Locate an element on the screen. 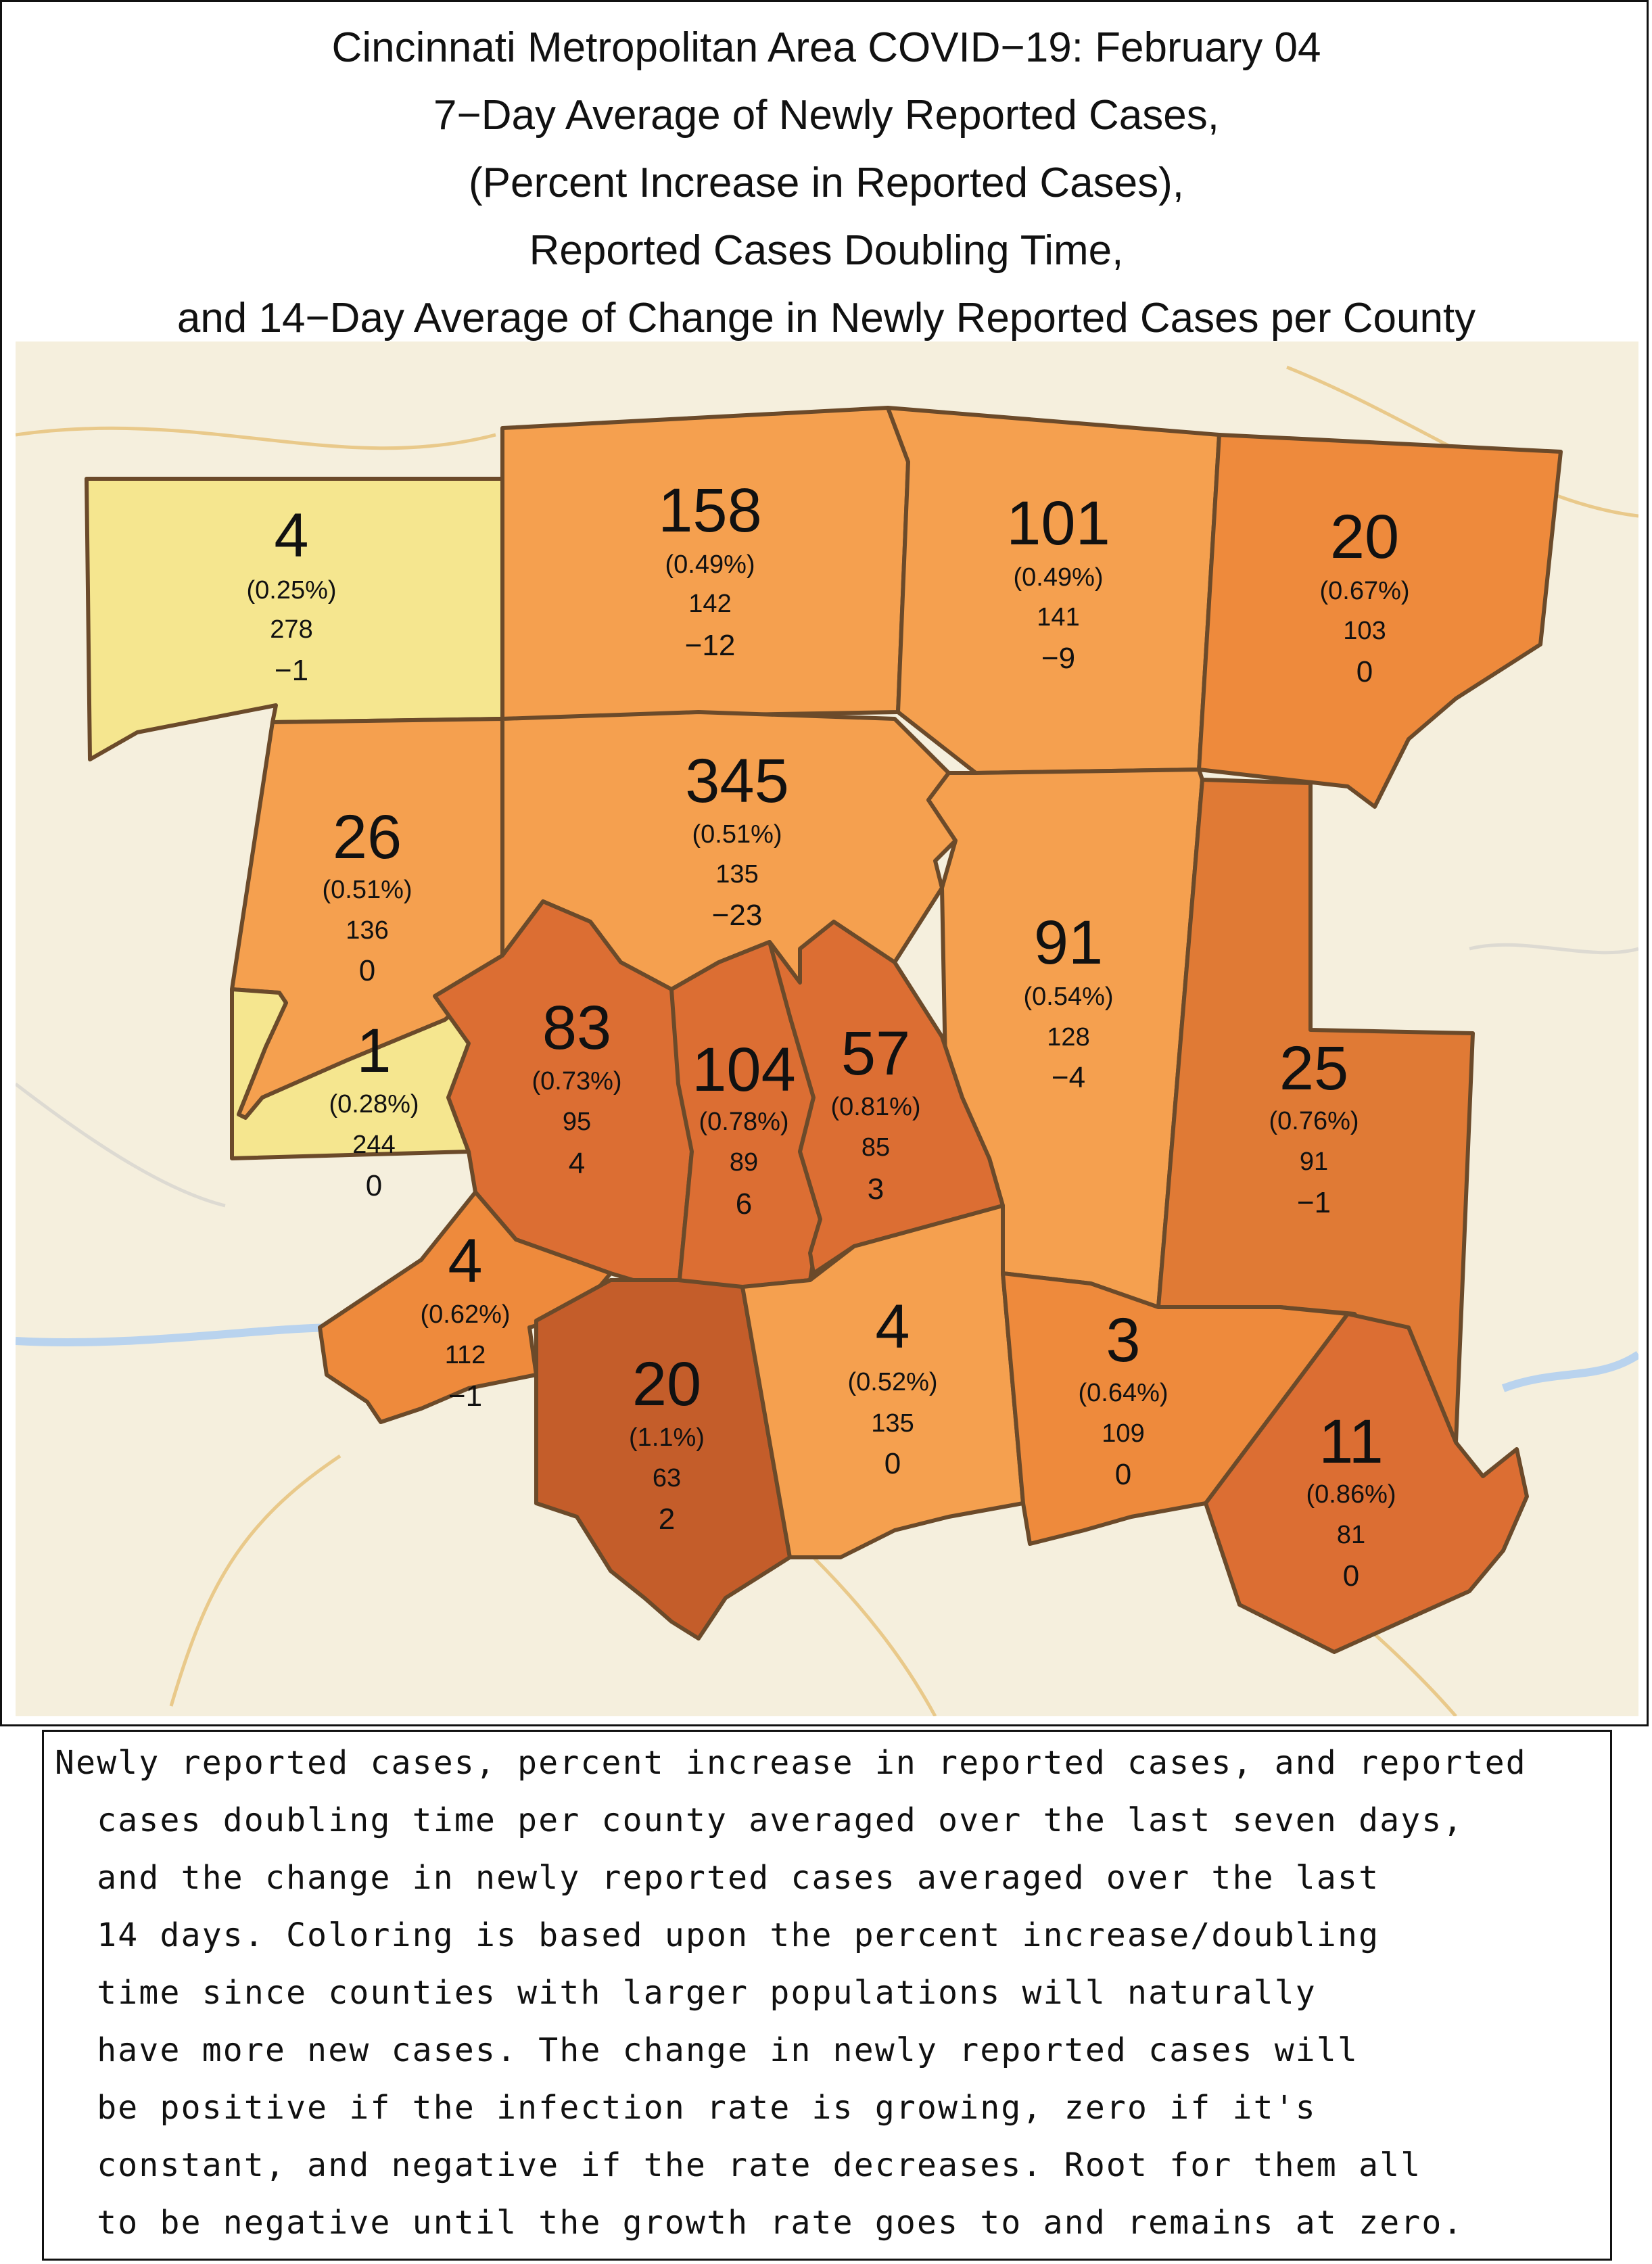 The image size is (1652, 2264). title-line-3: (Percent Increase in Reported Cases), is located at coordinates (826, 183).